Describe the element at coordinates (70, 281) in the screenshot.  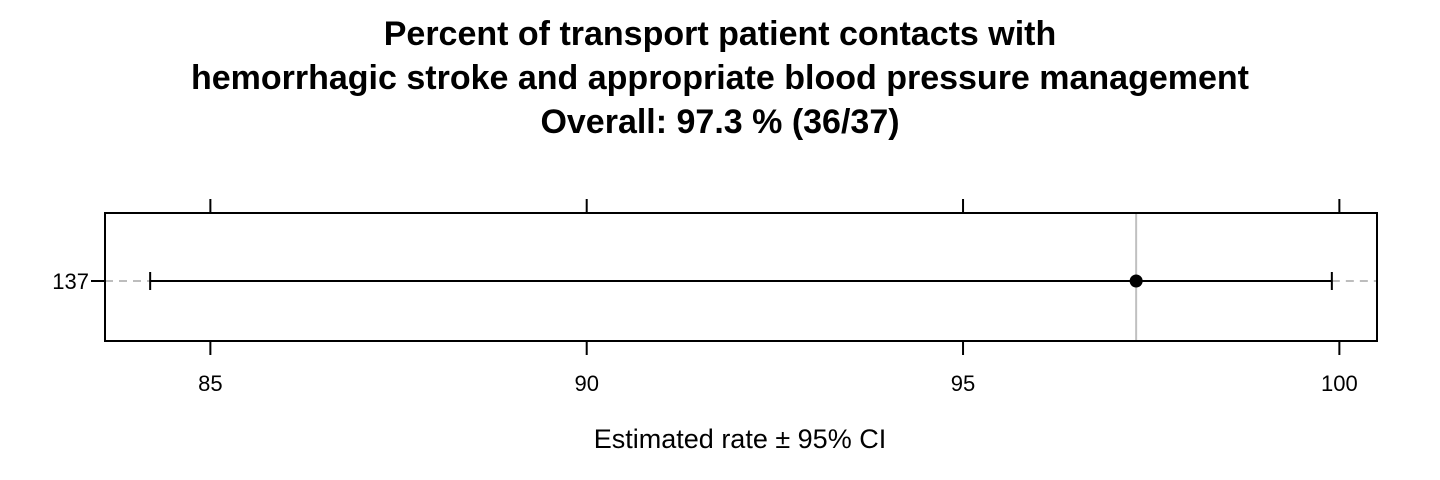
I see `y-tick-label: 137` at that location.